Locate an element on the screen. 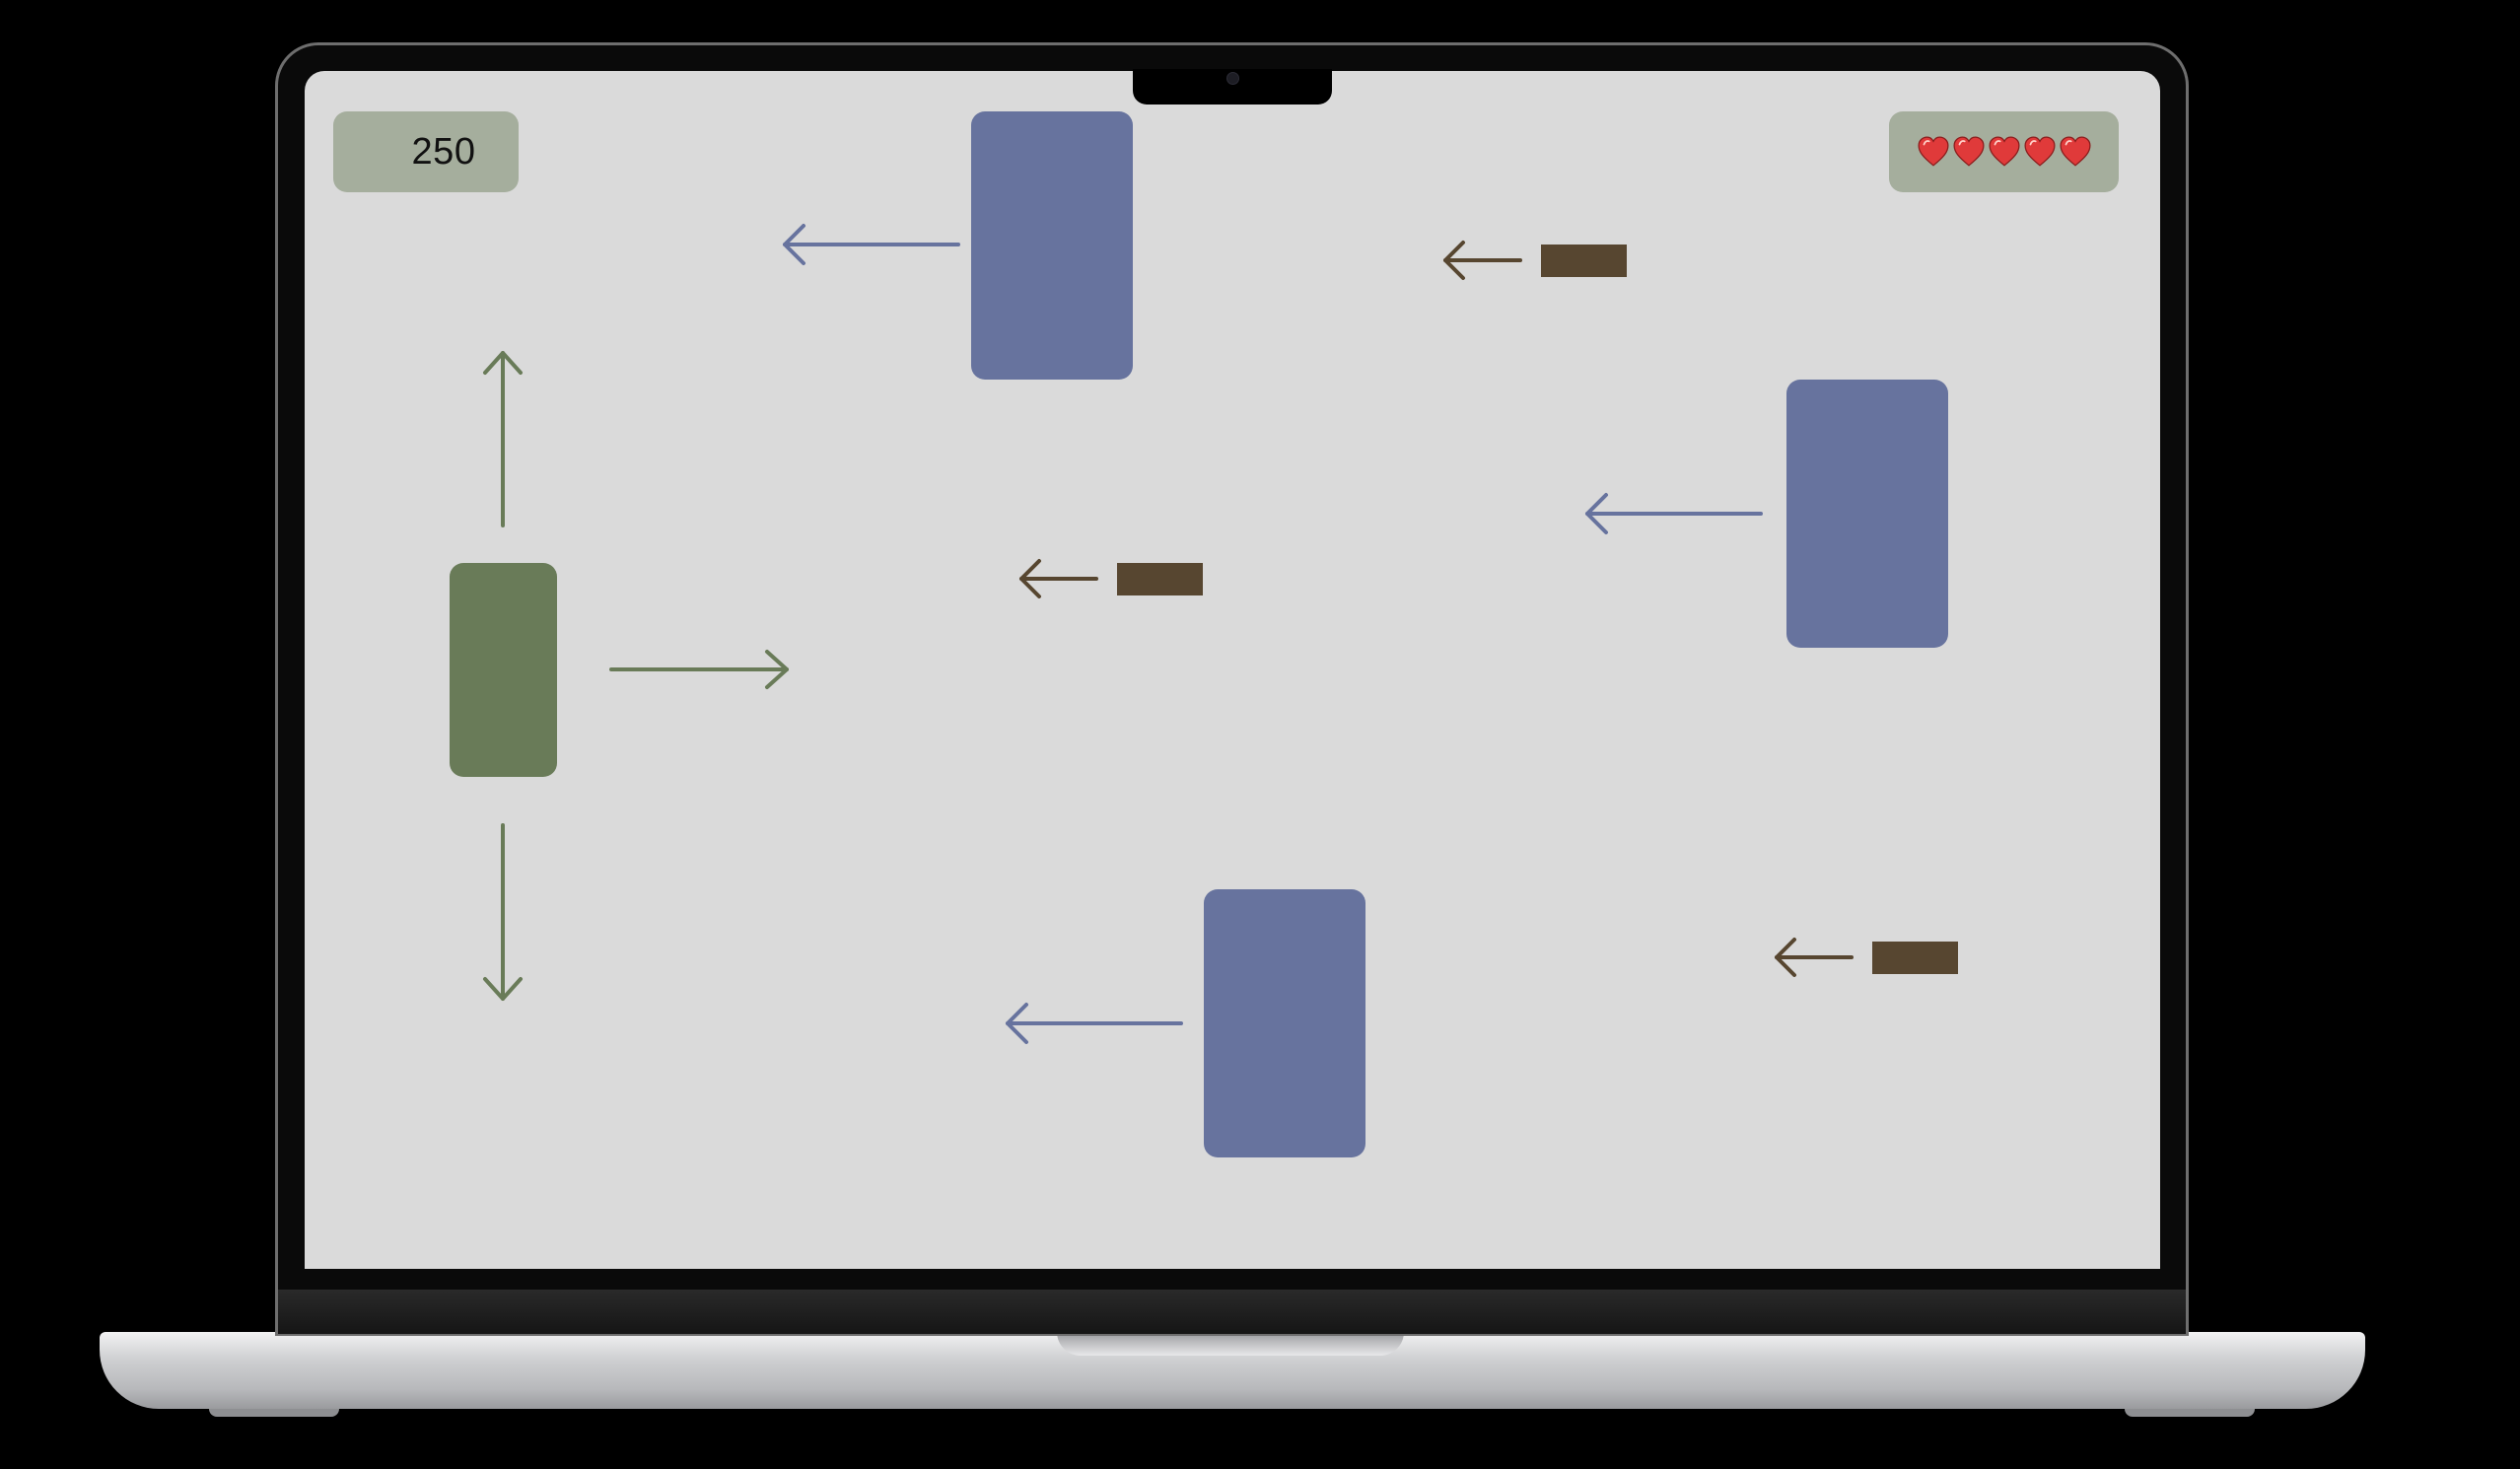 The height and width of the screenshot is (1469, 2520). laptop-foot-left is located at coordinates (274, 1413).